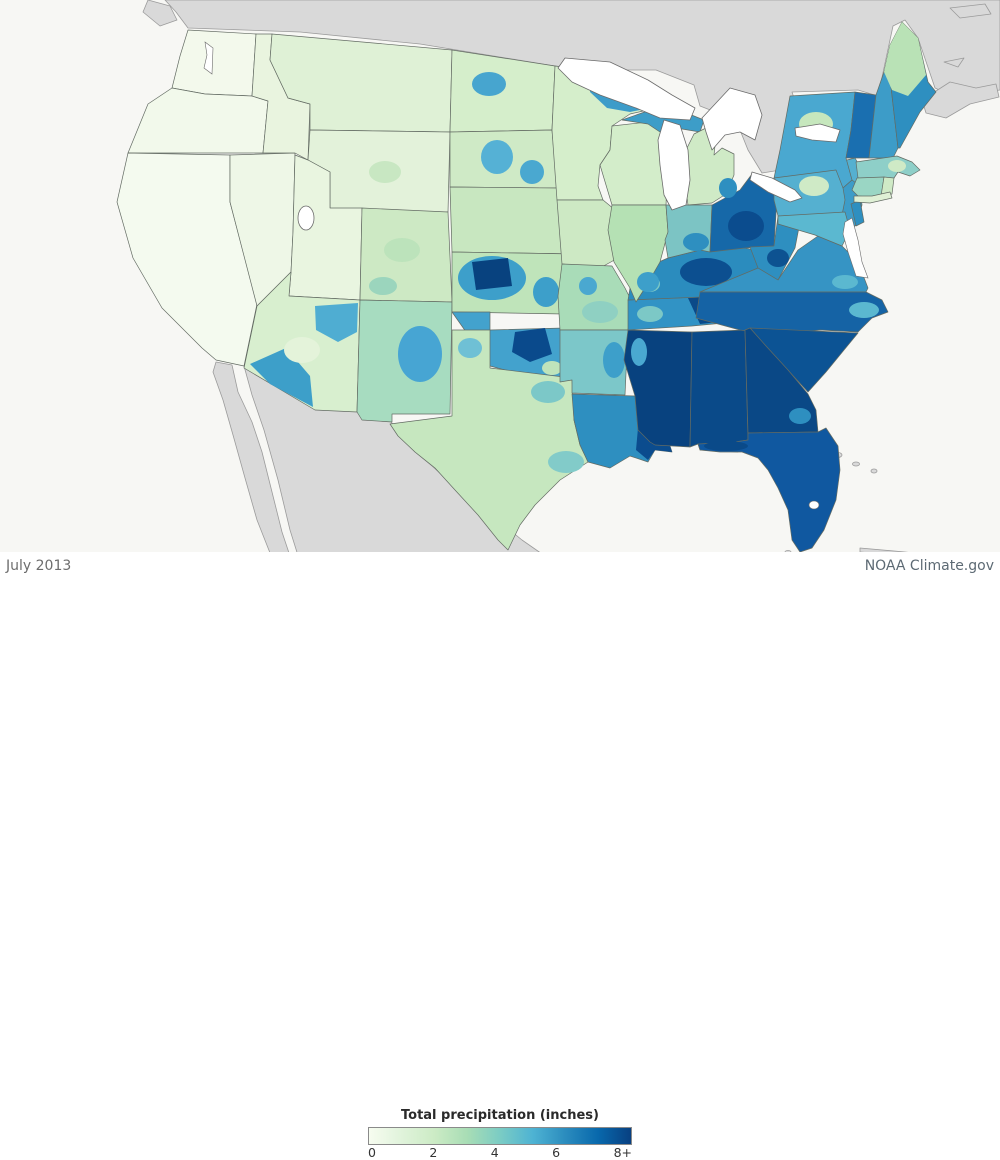 Image resolution: width=1000 pixels, height=1160 pixels. I want to click on state-indiana, so click(688, 231).